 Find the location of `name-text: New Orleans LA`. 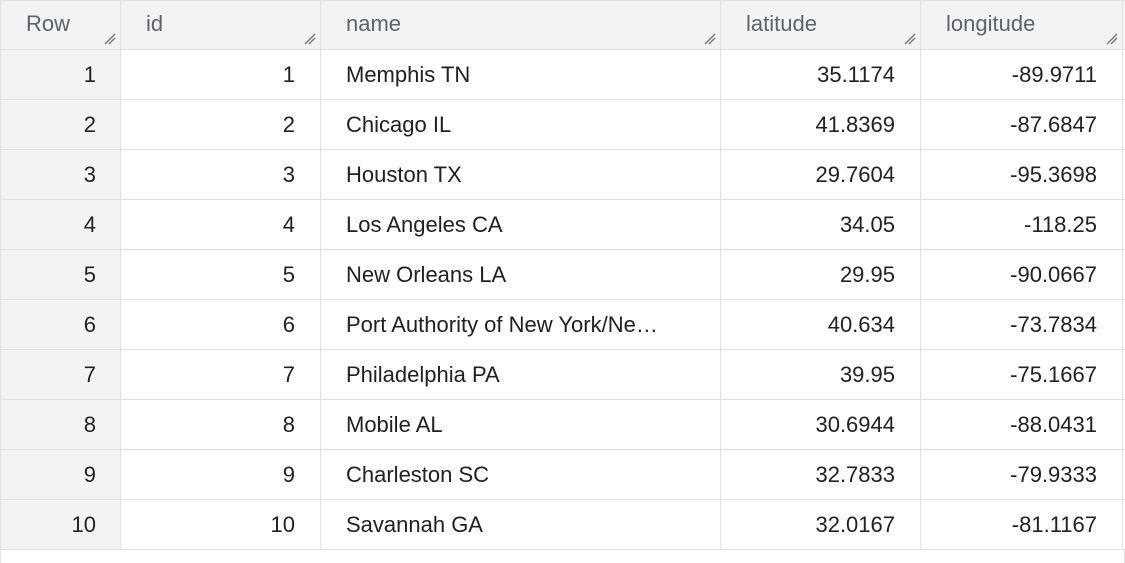

name-text: New Orleans LA is located at coordinates (426, 274).